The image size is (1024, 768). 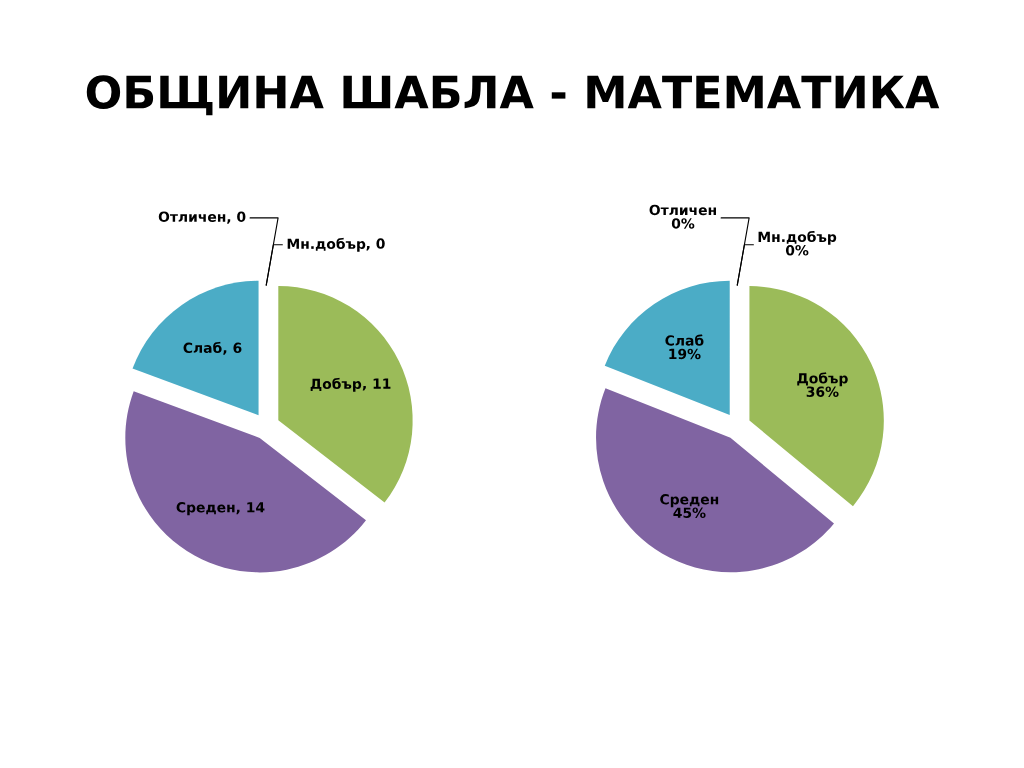 What do you see at coordinates (689, 512) in the screenshot?
I see `data-label: 45%` at bounding box center [689, 512].